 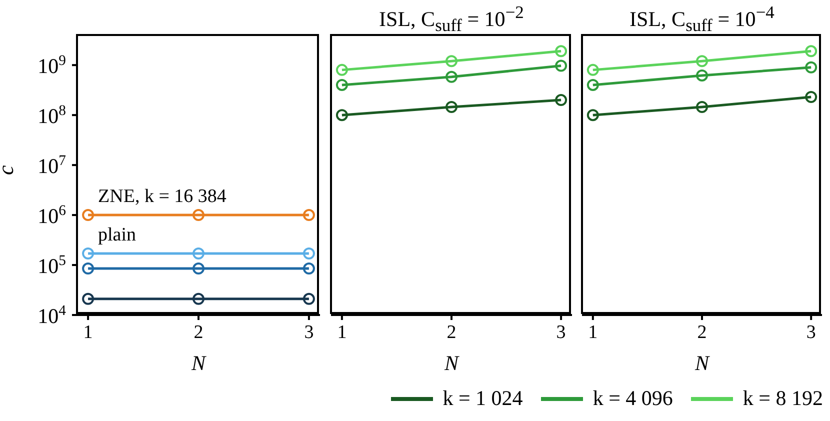 What do you see at coordinates (52, 165) in the screenshot?
I see `y-tick-label: 10$^{7}$` at bounding box center [52, 165].